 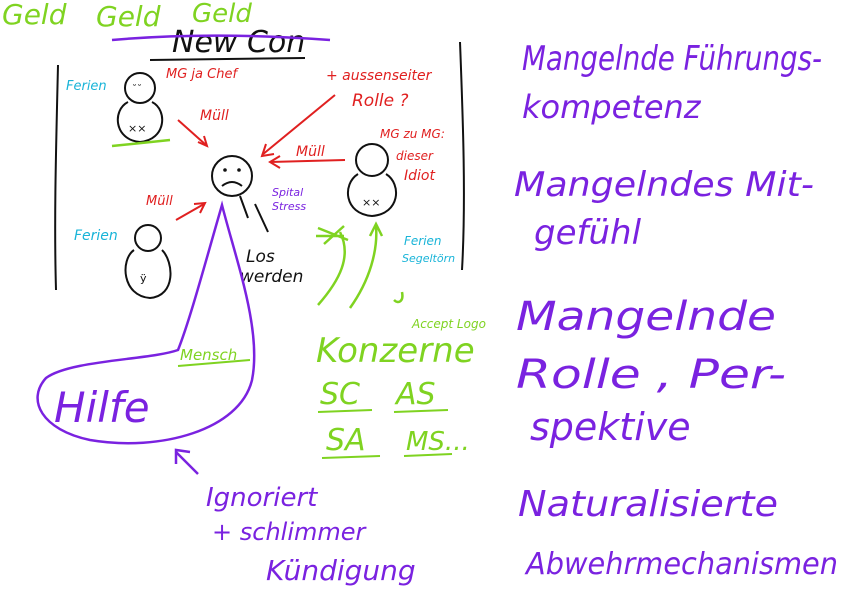 I want to click on corp-item-2: AS, so click(x=415, y=394).